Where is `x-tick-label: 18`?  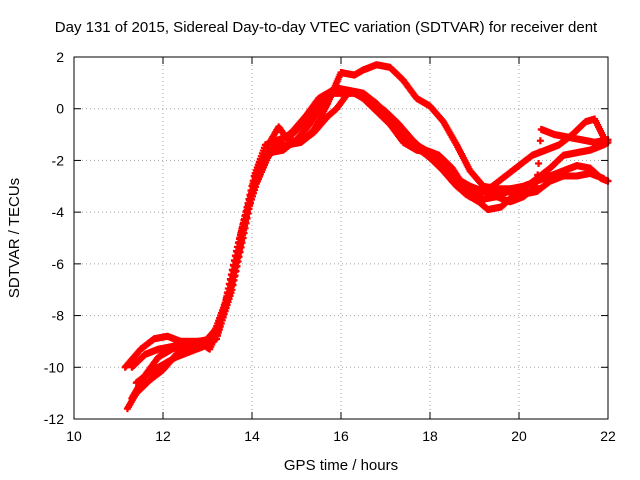
x-tick-label: 18 is located at coordinates (430, 436).